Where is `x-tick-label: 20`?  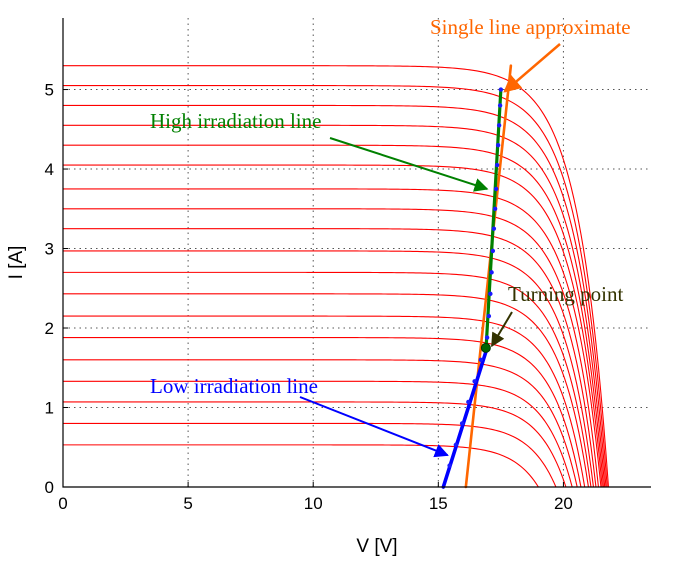 x-tick-label: 20 is located at coordinates (563, 503).